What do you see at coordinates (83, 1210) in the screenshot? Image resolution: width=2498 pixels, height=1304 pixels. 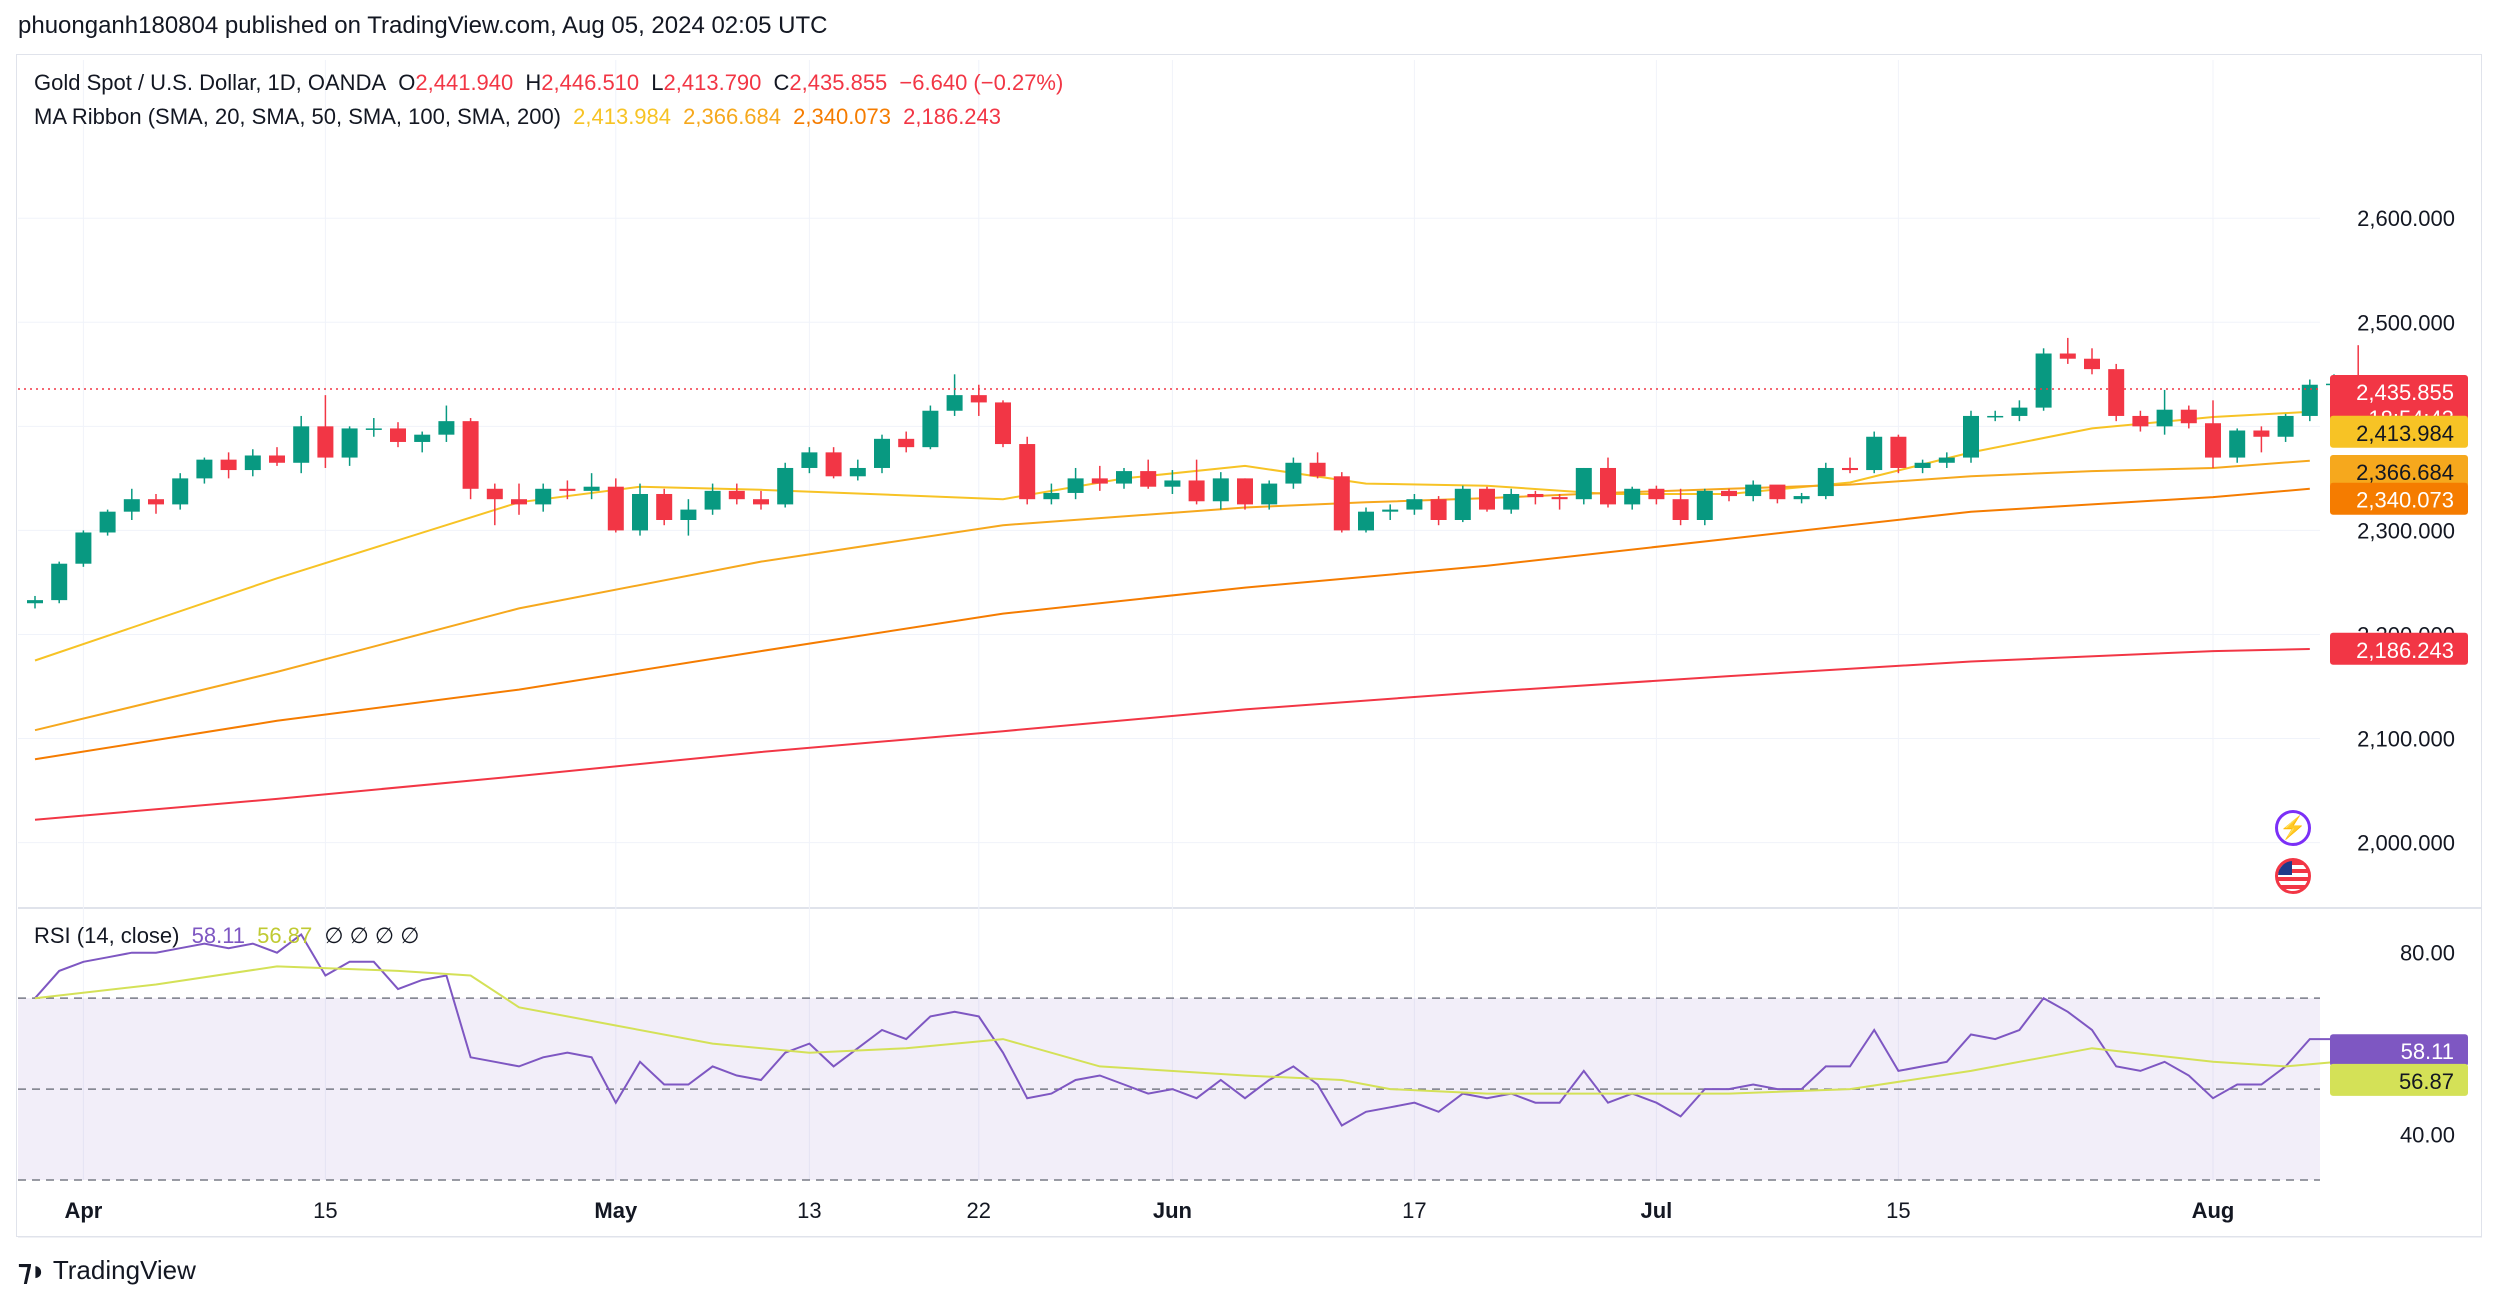 I see `time-tick-label: Apr` at bounding box center [83, 1210].